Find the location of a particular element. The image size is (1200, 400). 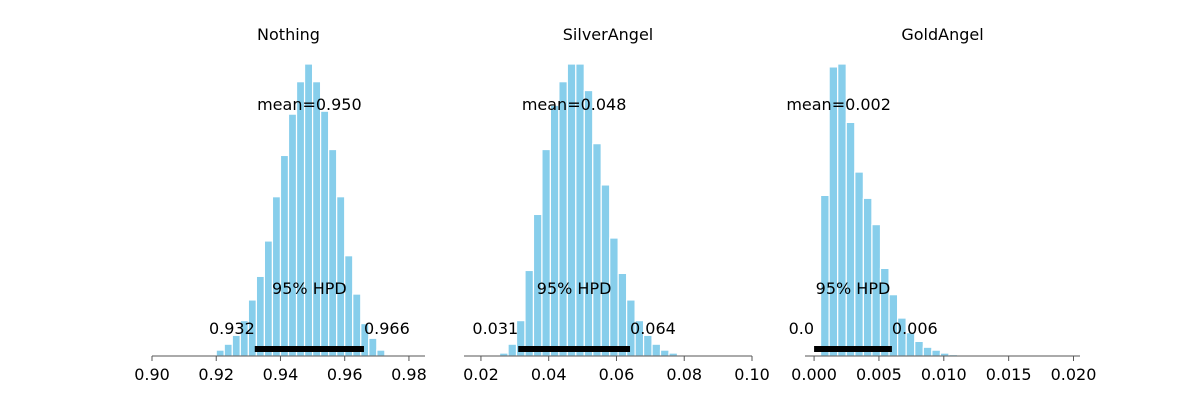

x-tick-label: 0.010 is located at coordinates (944, 374).